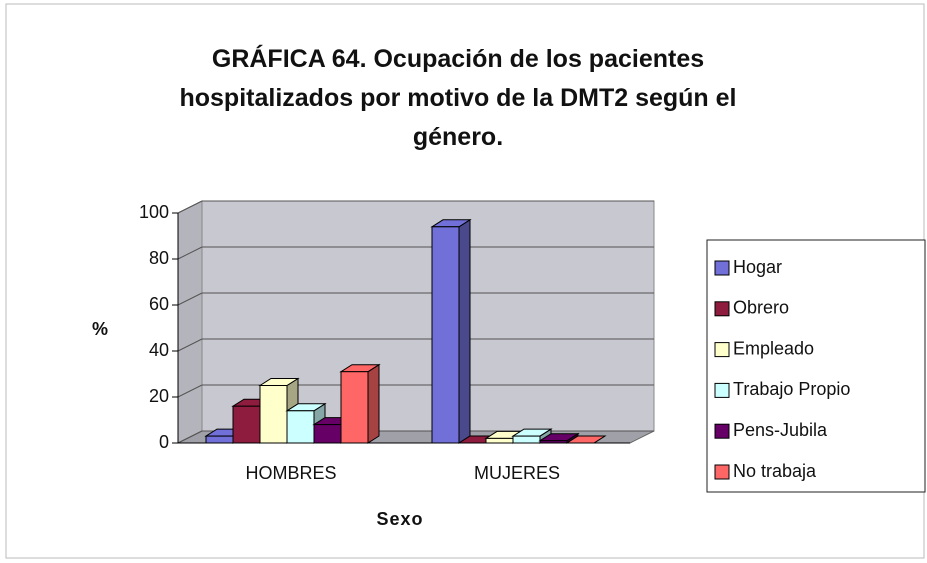  Describe the element at coordinates (761, 308) in the screenshot. I see `legend-label: Obrero` at that location.